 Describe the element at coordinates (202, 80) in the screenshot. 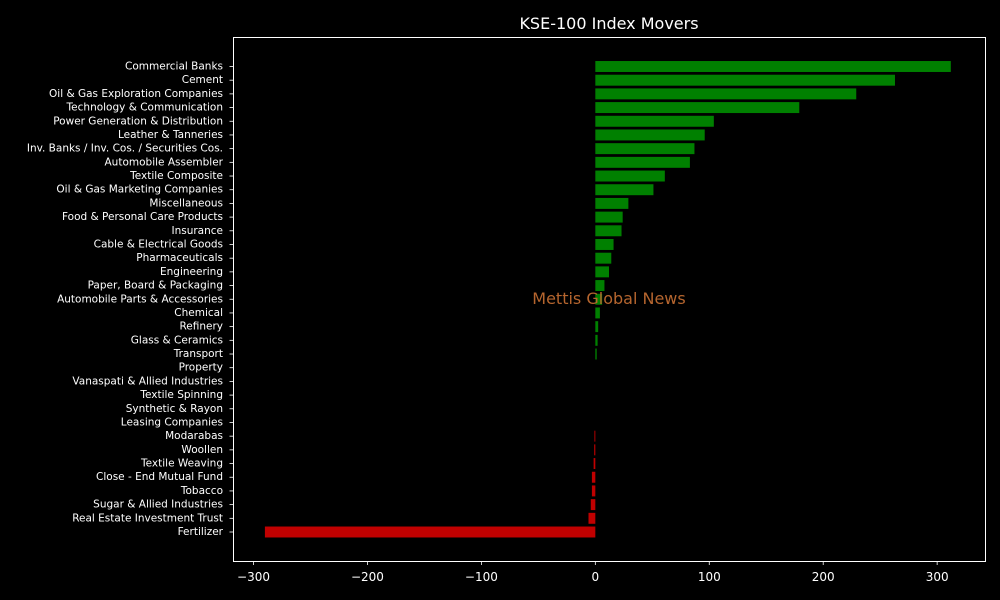

I see `category-label: Cement` at that location.